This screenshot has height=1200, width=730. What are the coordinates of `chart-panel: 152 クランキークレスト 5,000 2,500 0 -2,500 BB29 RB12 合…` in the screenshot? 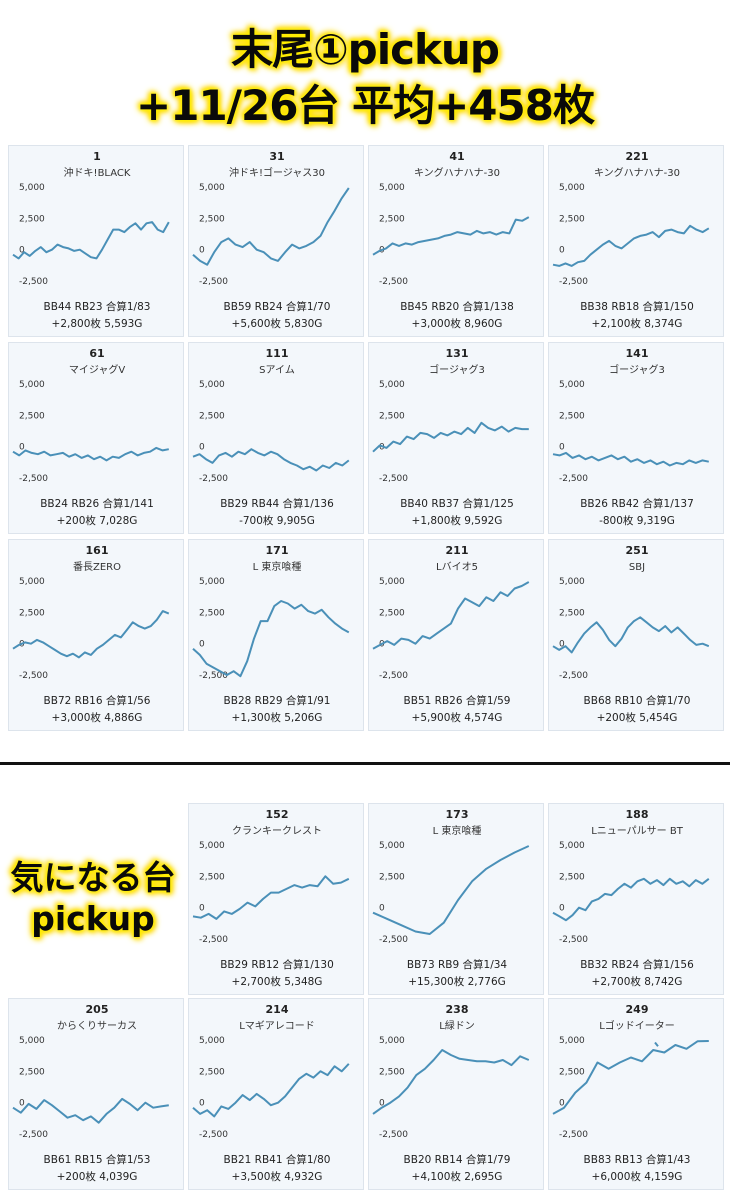 It's located at (276, 899).